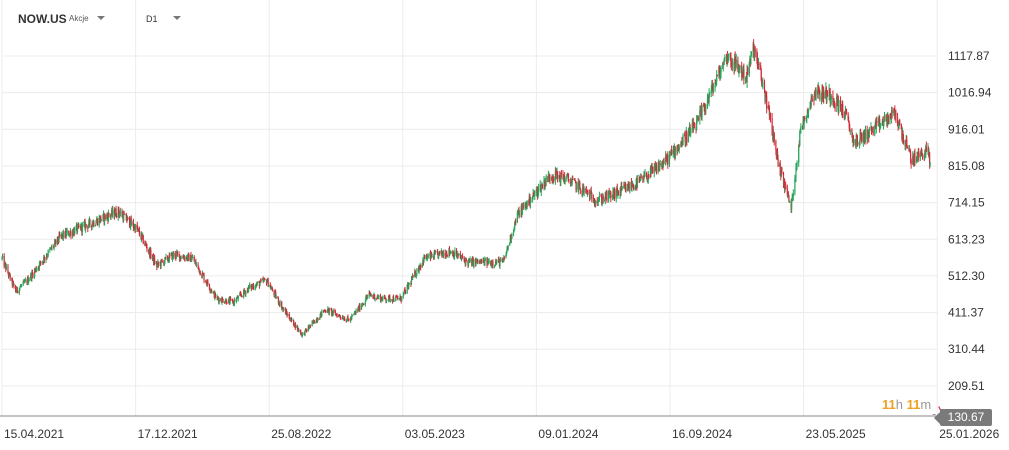 This screenshot has width=1009, height=450. Describe the element at coordinates (101, 18) in the screenshot. I see `symbol-dropdown-chevron-icon` at that location.